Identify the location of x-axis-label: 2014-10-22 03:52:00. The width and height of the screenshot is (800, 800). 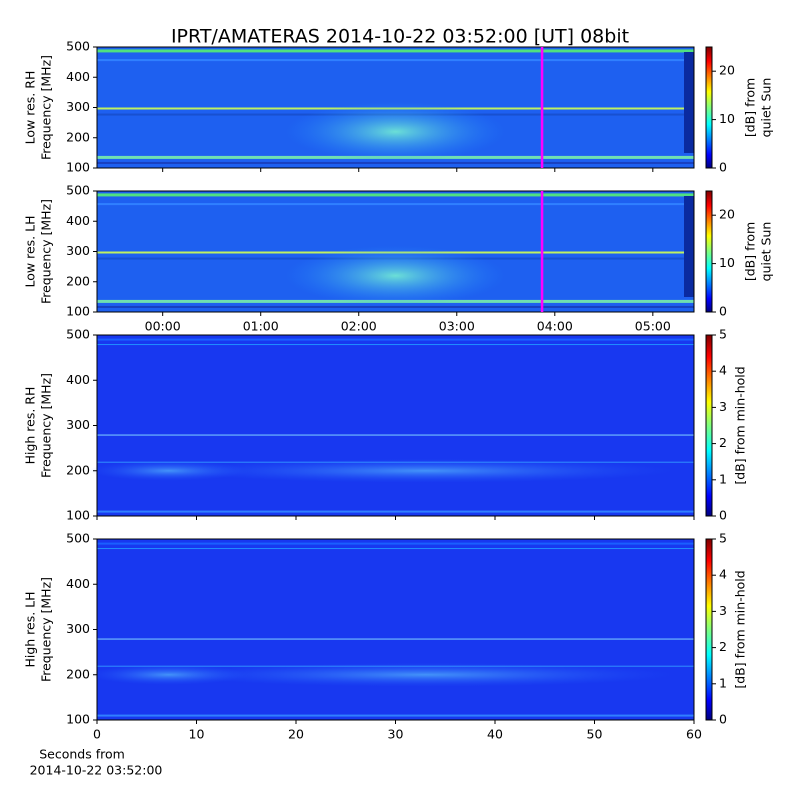
(96, 770).